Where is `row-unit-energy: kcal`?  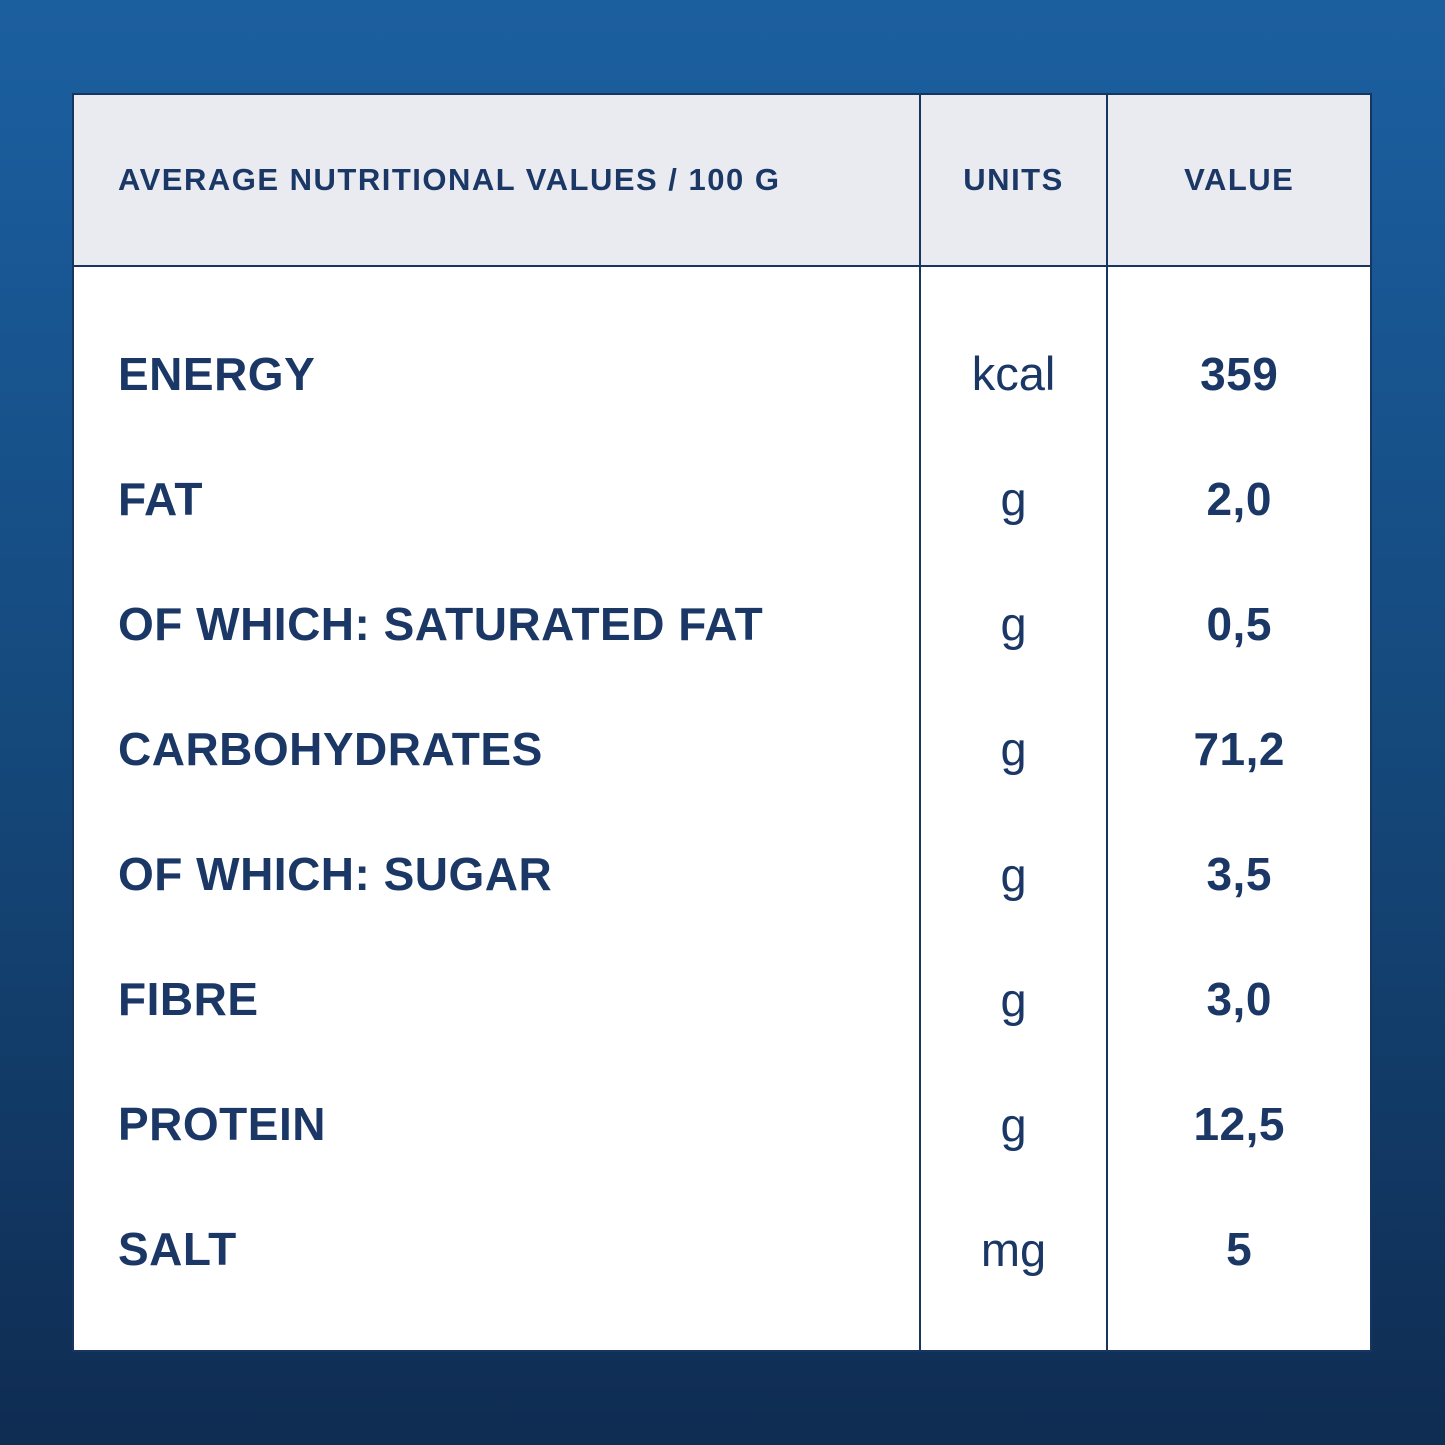 row-unit-energy: kcal is located at coordinates (1013, 374).